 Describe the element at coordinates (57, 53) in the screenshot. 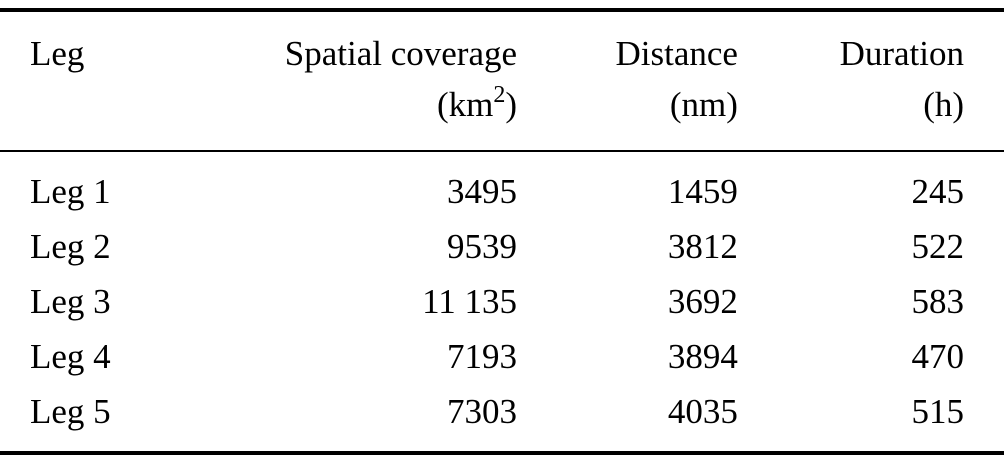

I see `column-header-leg: Leg` at that location.